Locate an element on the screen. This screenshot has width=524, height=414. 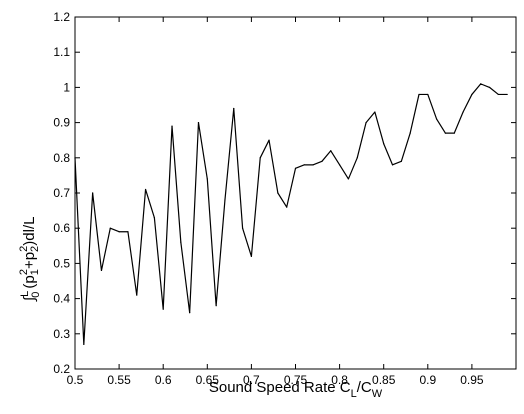
y-label-close: )dl/L is located at coordinates (29, 231).